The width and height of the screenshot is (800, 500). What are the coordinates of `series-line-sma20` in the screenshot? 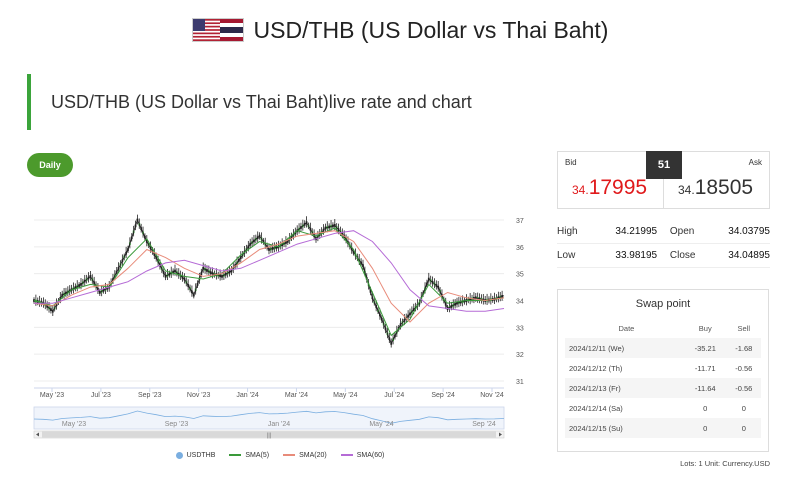 It's located at (269, 276).